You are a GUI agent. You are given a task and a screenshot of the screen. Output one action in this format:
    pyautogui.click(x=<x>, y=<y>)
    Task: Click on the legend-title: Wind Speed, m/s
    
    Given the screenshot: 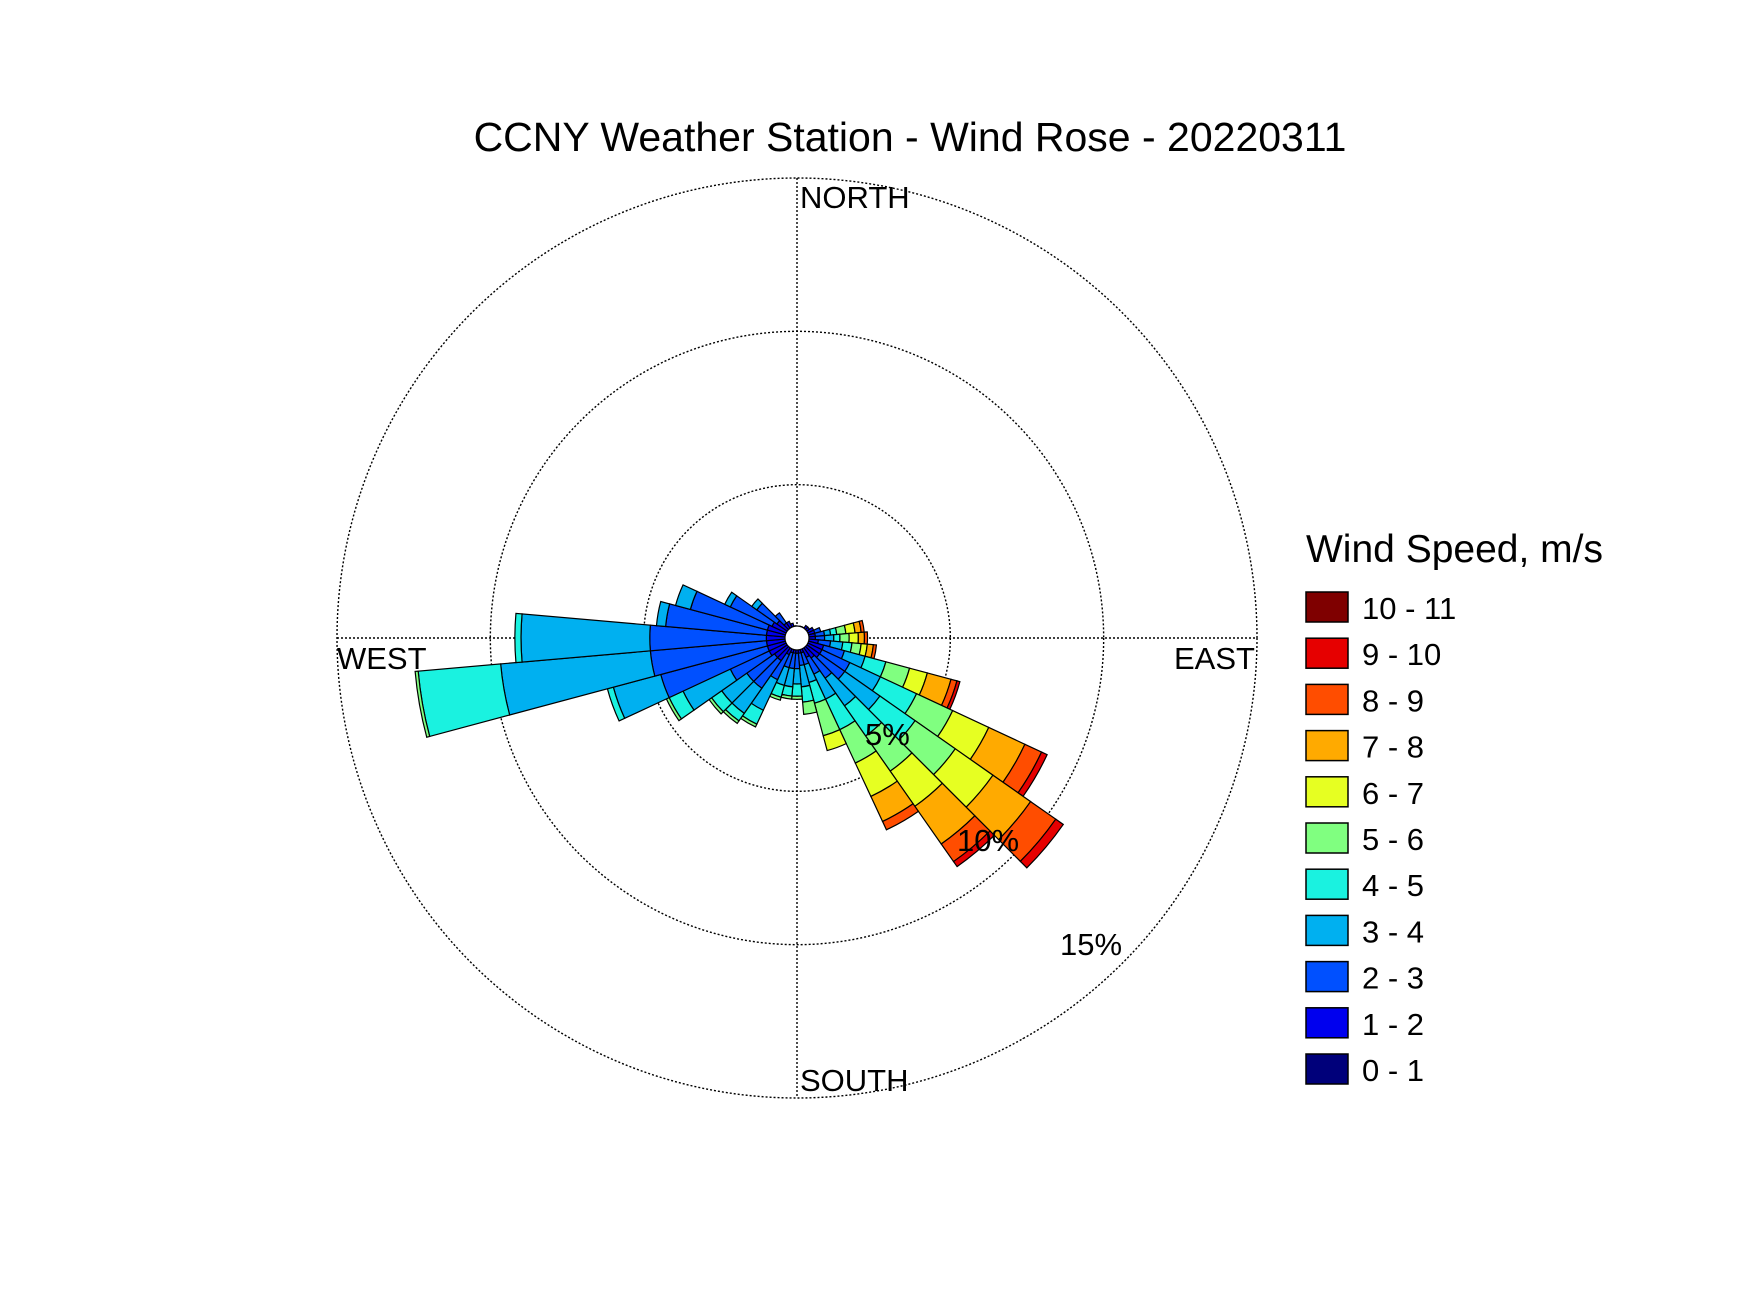 What is the action you would take?
    pyautogui.click(x=1454, y=549)
    